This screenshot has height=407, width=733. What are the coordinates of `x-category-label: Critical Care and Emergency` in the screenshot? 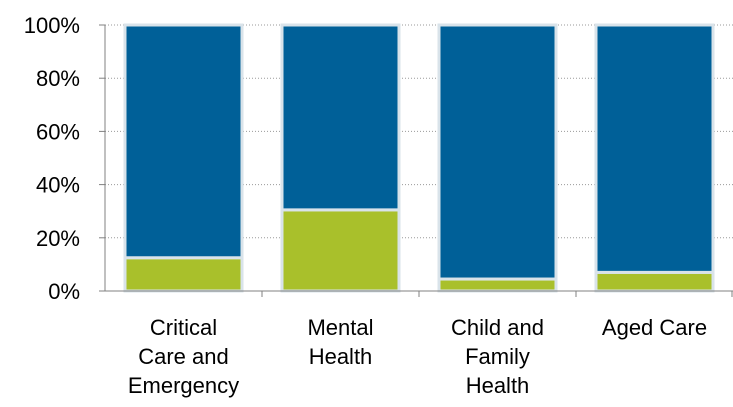 It's located at (183, 356).